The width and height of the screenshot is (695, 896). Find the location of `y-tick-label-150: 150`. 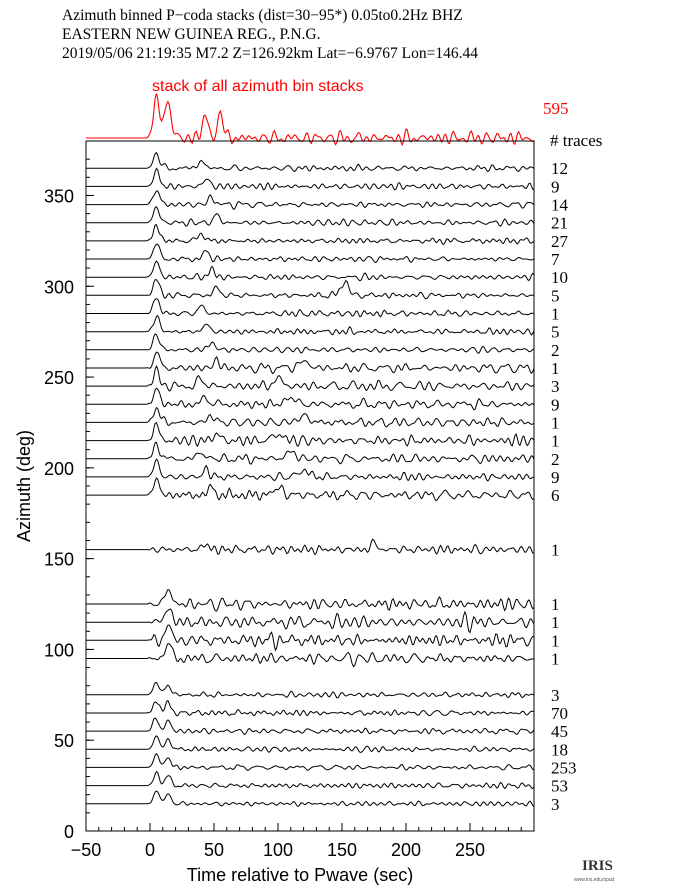

y-tick-label-150: 150 is located at coordinates (59, 560).